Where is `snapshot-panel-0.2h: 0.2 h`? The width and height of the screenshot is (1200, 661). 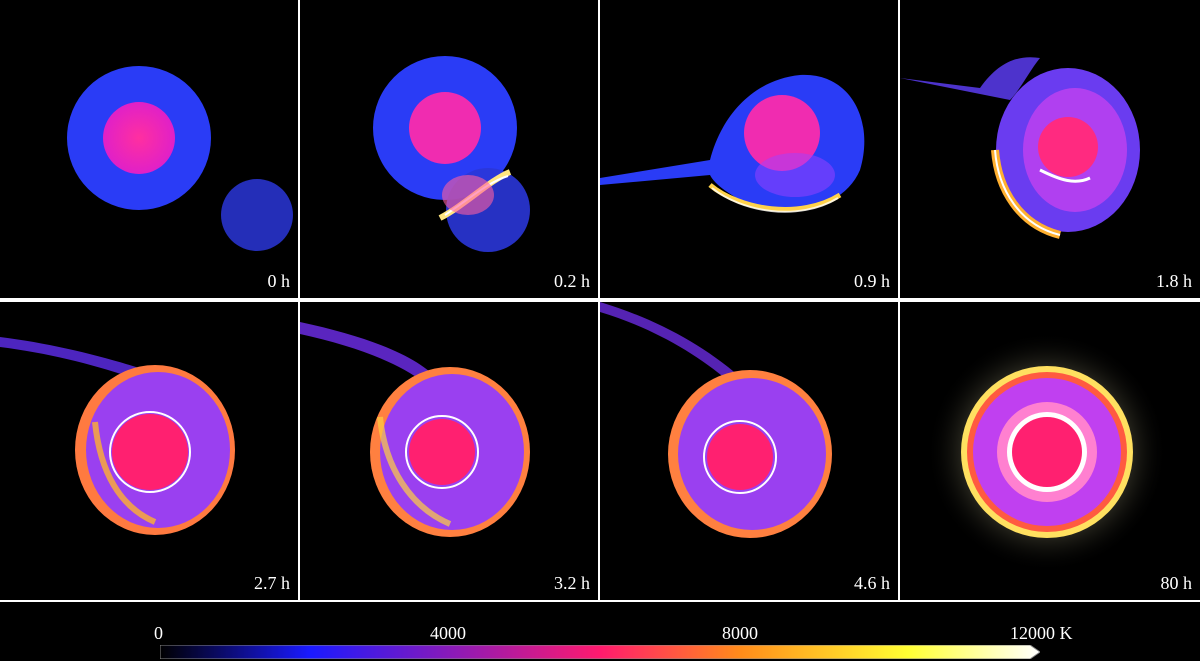
snapshot-panel-0.2h: 0.2 h is located at coordinates (449, 149).